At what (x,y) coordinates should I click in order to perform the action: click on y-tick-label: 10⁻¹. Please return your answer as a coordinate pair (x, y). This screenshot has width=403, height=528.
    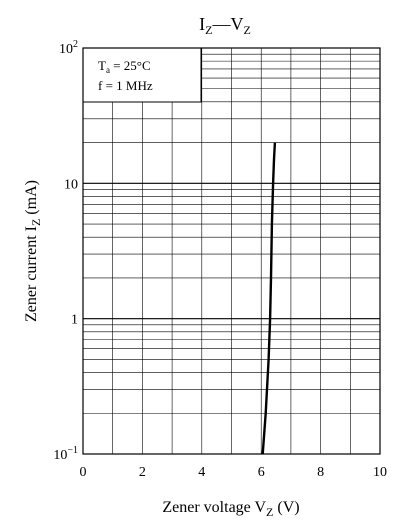
    Looking at the image, I should click on (65, 454).